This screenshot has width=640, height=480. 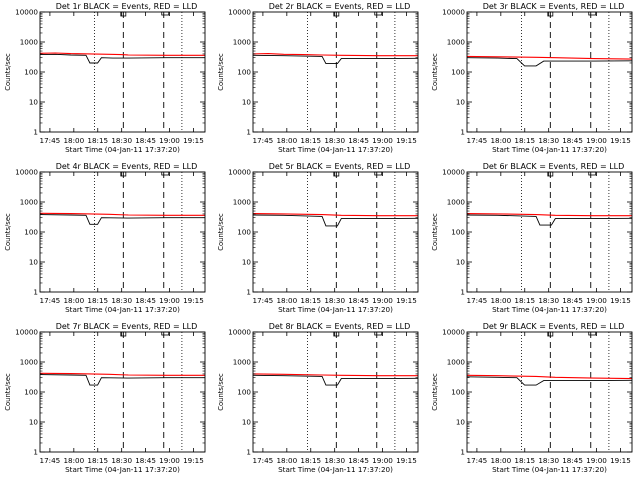 What do you see at coordinates (554, 326) in the screenshot?
I see `panel-title: Det 9r BLACK = Events, RED = LLD` at bounding box center [554, 326].